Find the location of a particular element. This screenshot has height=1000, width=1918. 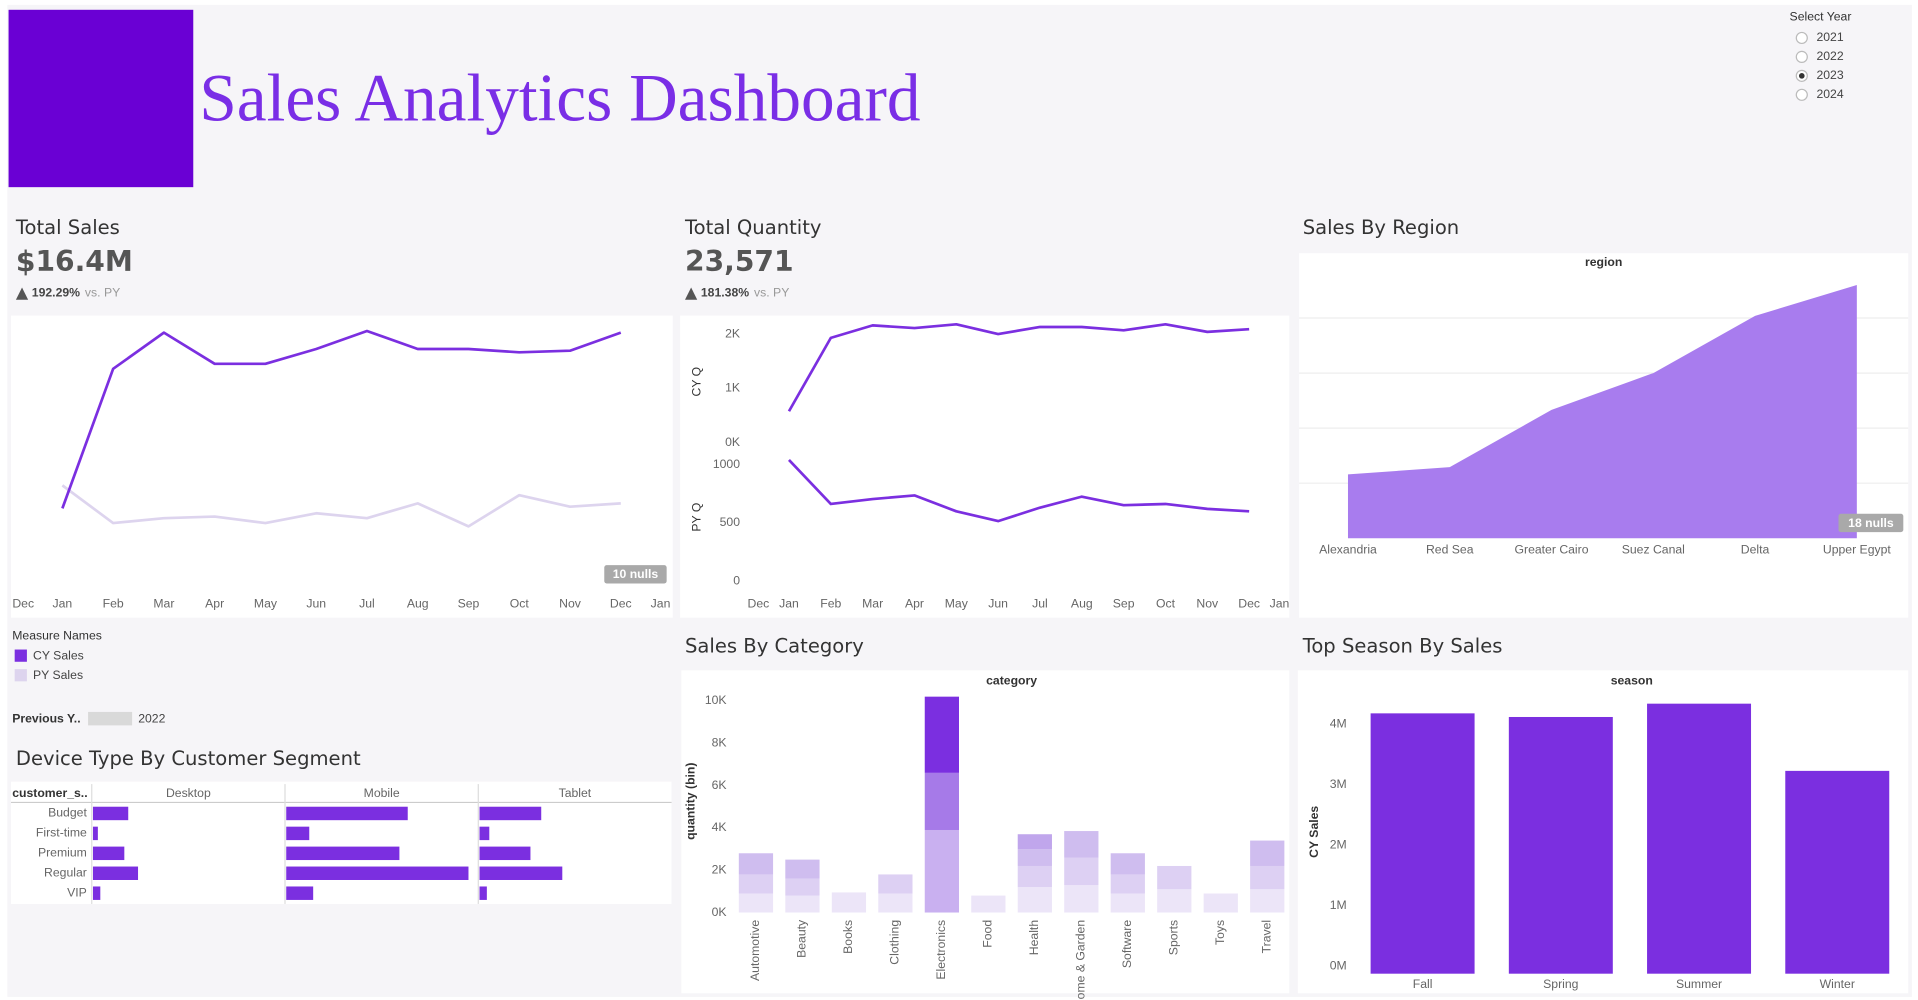

row-label: Budget is located at coordinates (67, 813).